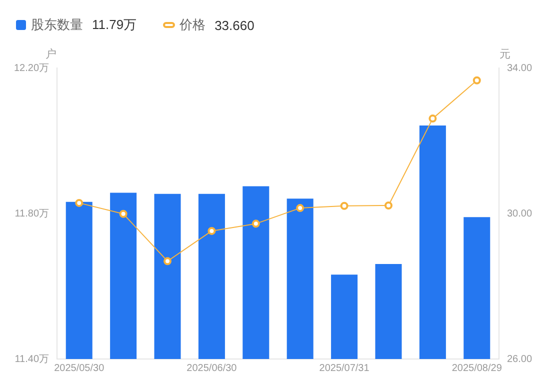 This screenshot has width=550, height=381. I want to click on y2-axis-title: 元, so click(504, 54).